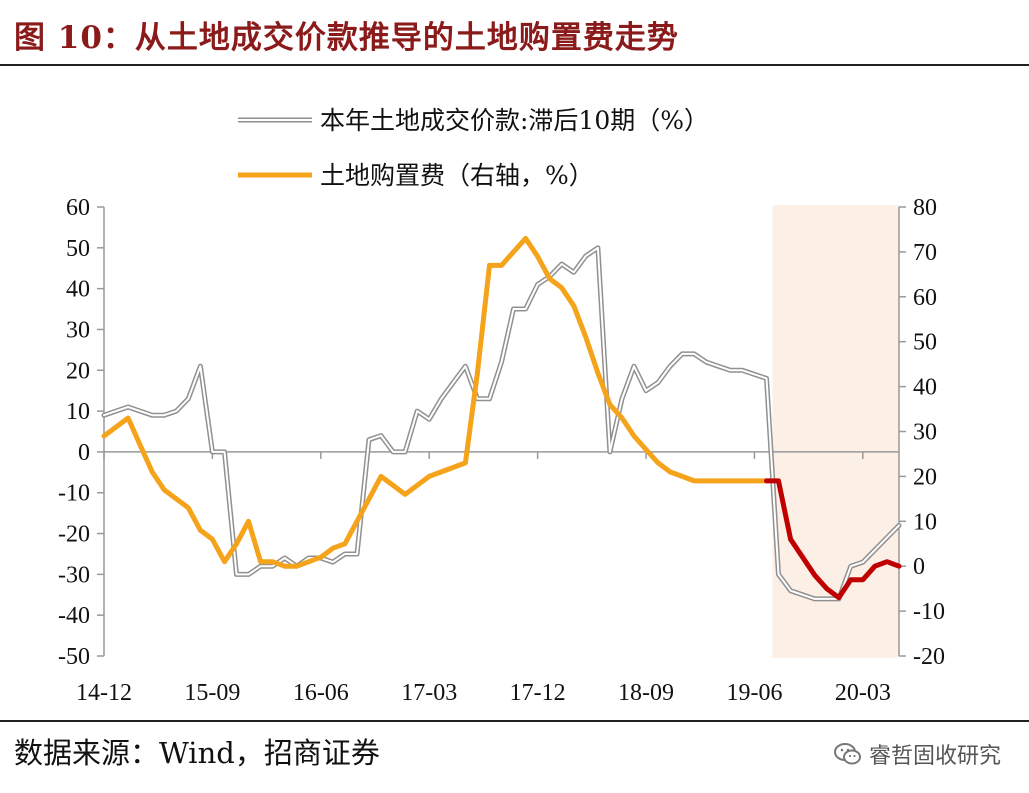 The width and height of the screenshot is (1029, 793). I want to click on right-tick-label: 80, so click(925, 208).